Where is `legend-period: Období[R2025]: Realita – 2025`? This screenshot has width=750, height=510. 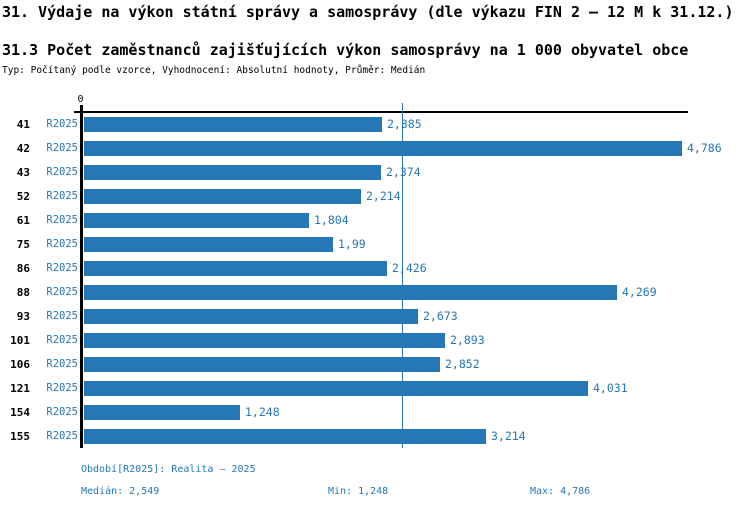 legend-period: Období[R2025]: Realita – 2025 is located at coordinates (168, 469).